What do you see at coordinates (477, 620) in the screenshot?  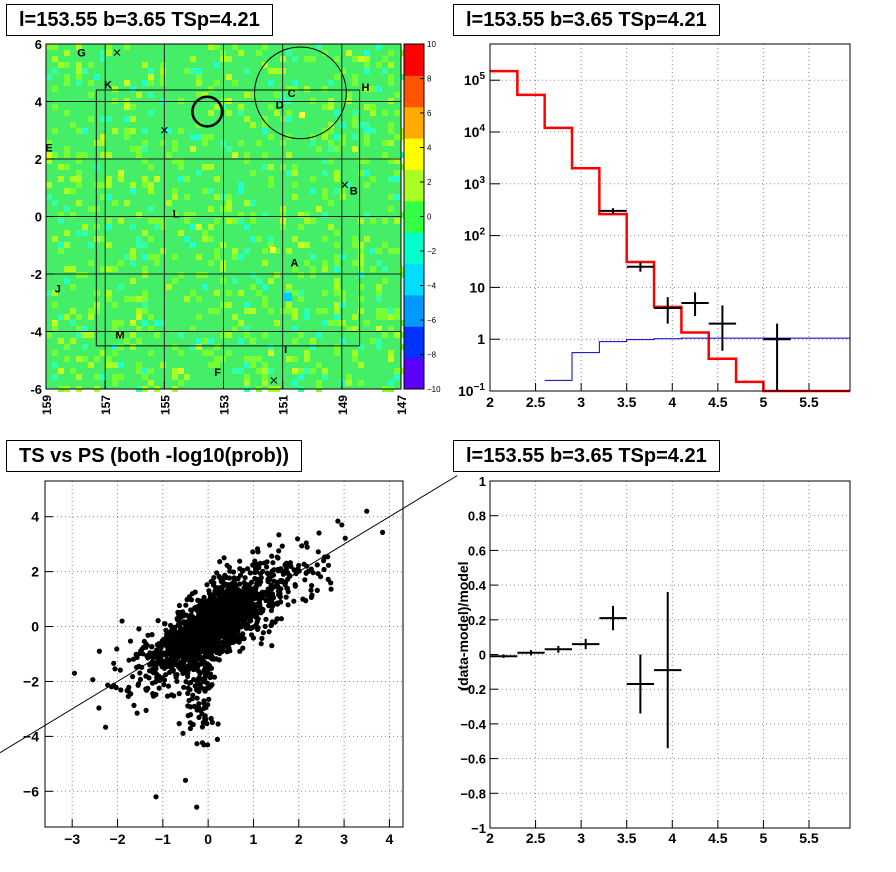 I see `residual-y-tick-label: 0.2` at bounding box center [477, 620].